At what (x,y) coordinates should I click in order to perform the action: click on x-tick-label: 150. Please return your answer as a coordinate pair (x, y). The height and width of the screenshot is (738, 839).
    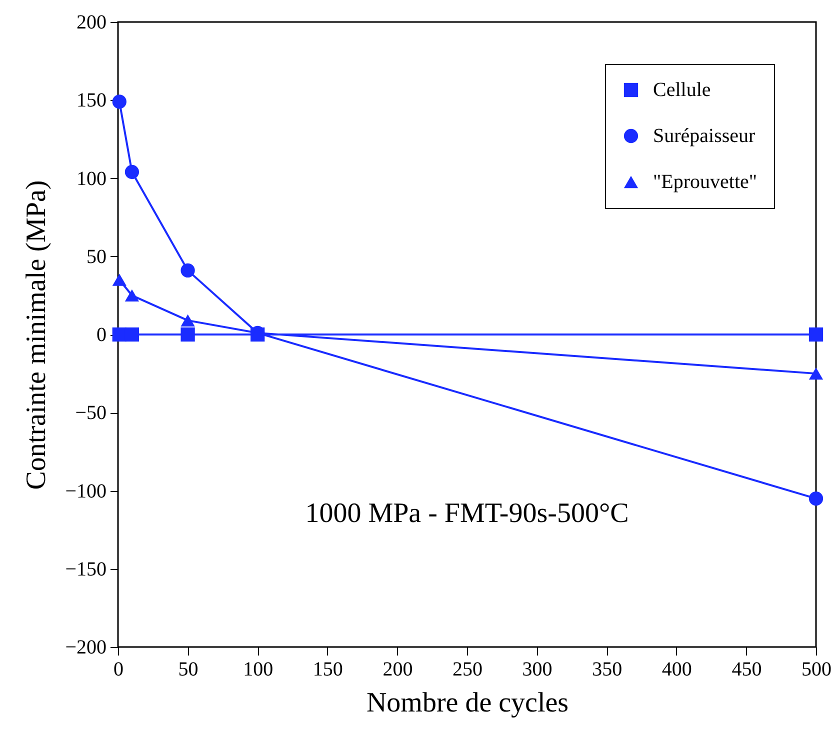
    Looking at the image, I should click on (327, 669).